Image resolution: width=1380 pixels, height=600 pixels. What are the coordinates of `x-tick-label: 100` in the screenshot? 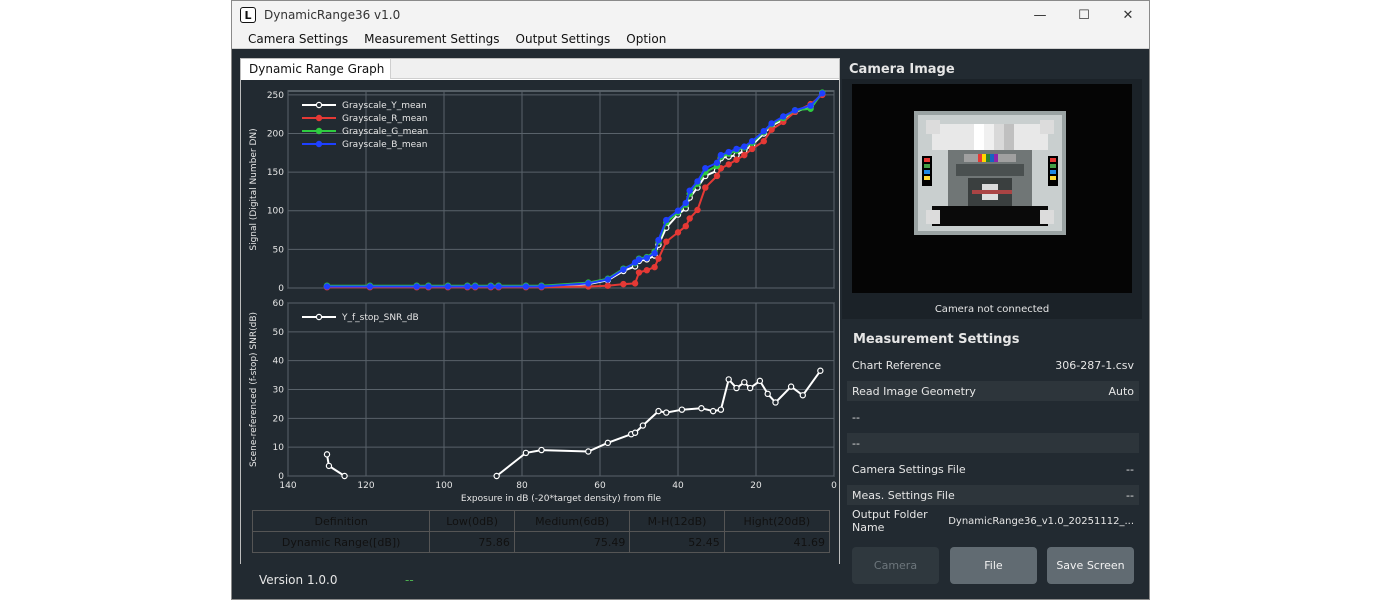 It's located at (443, 486).